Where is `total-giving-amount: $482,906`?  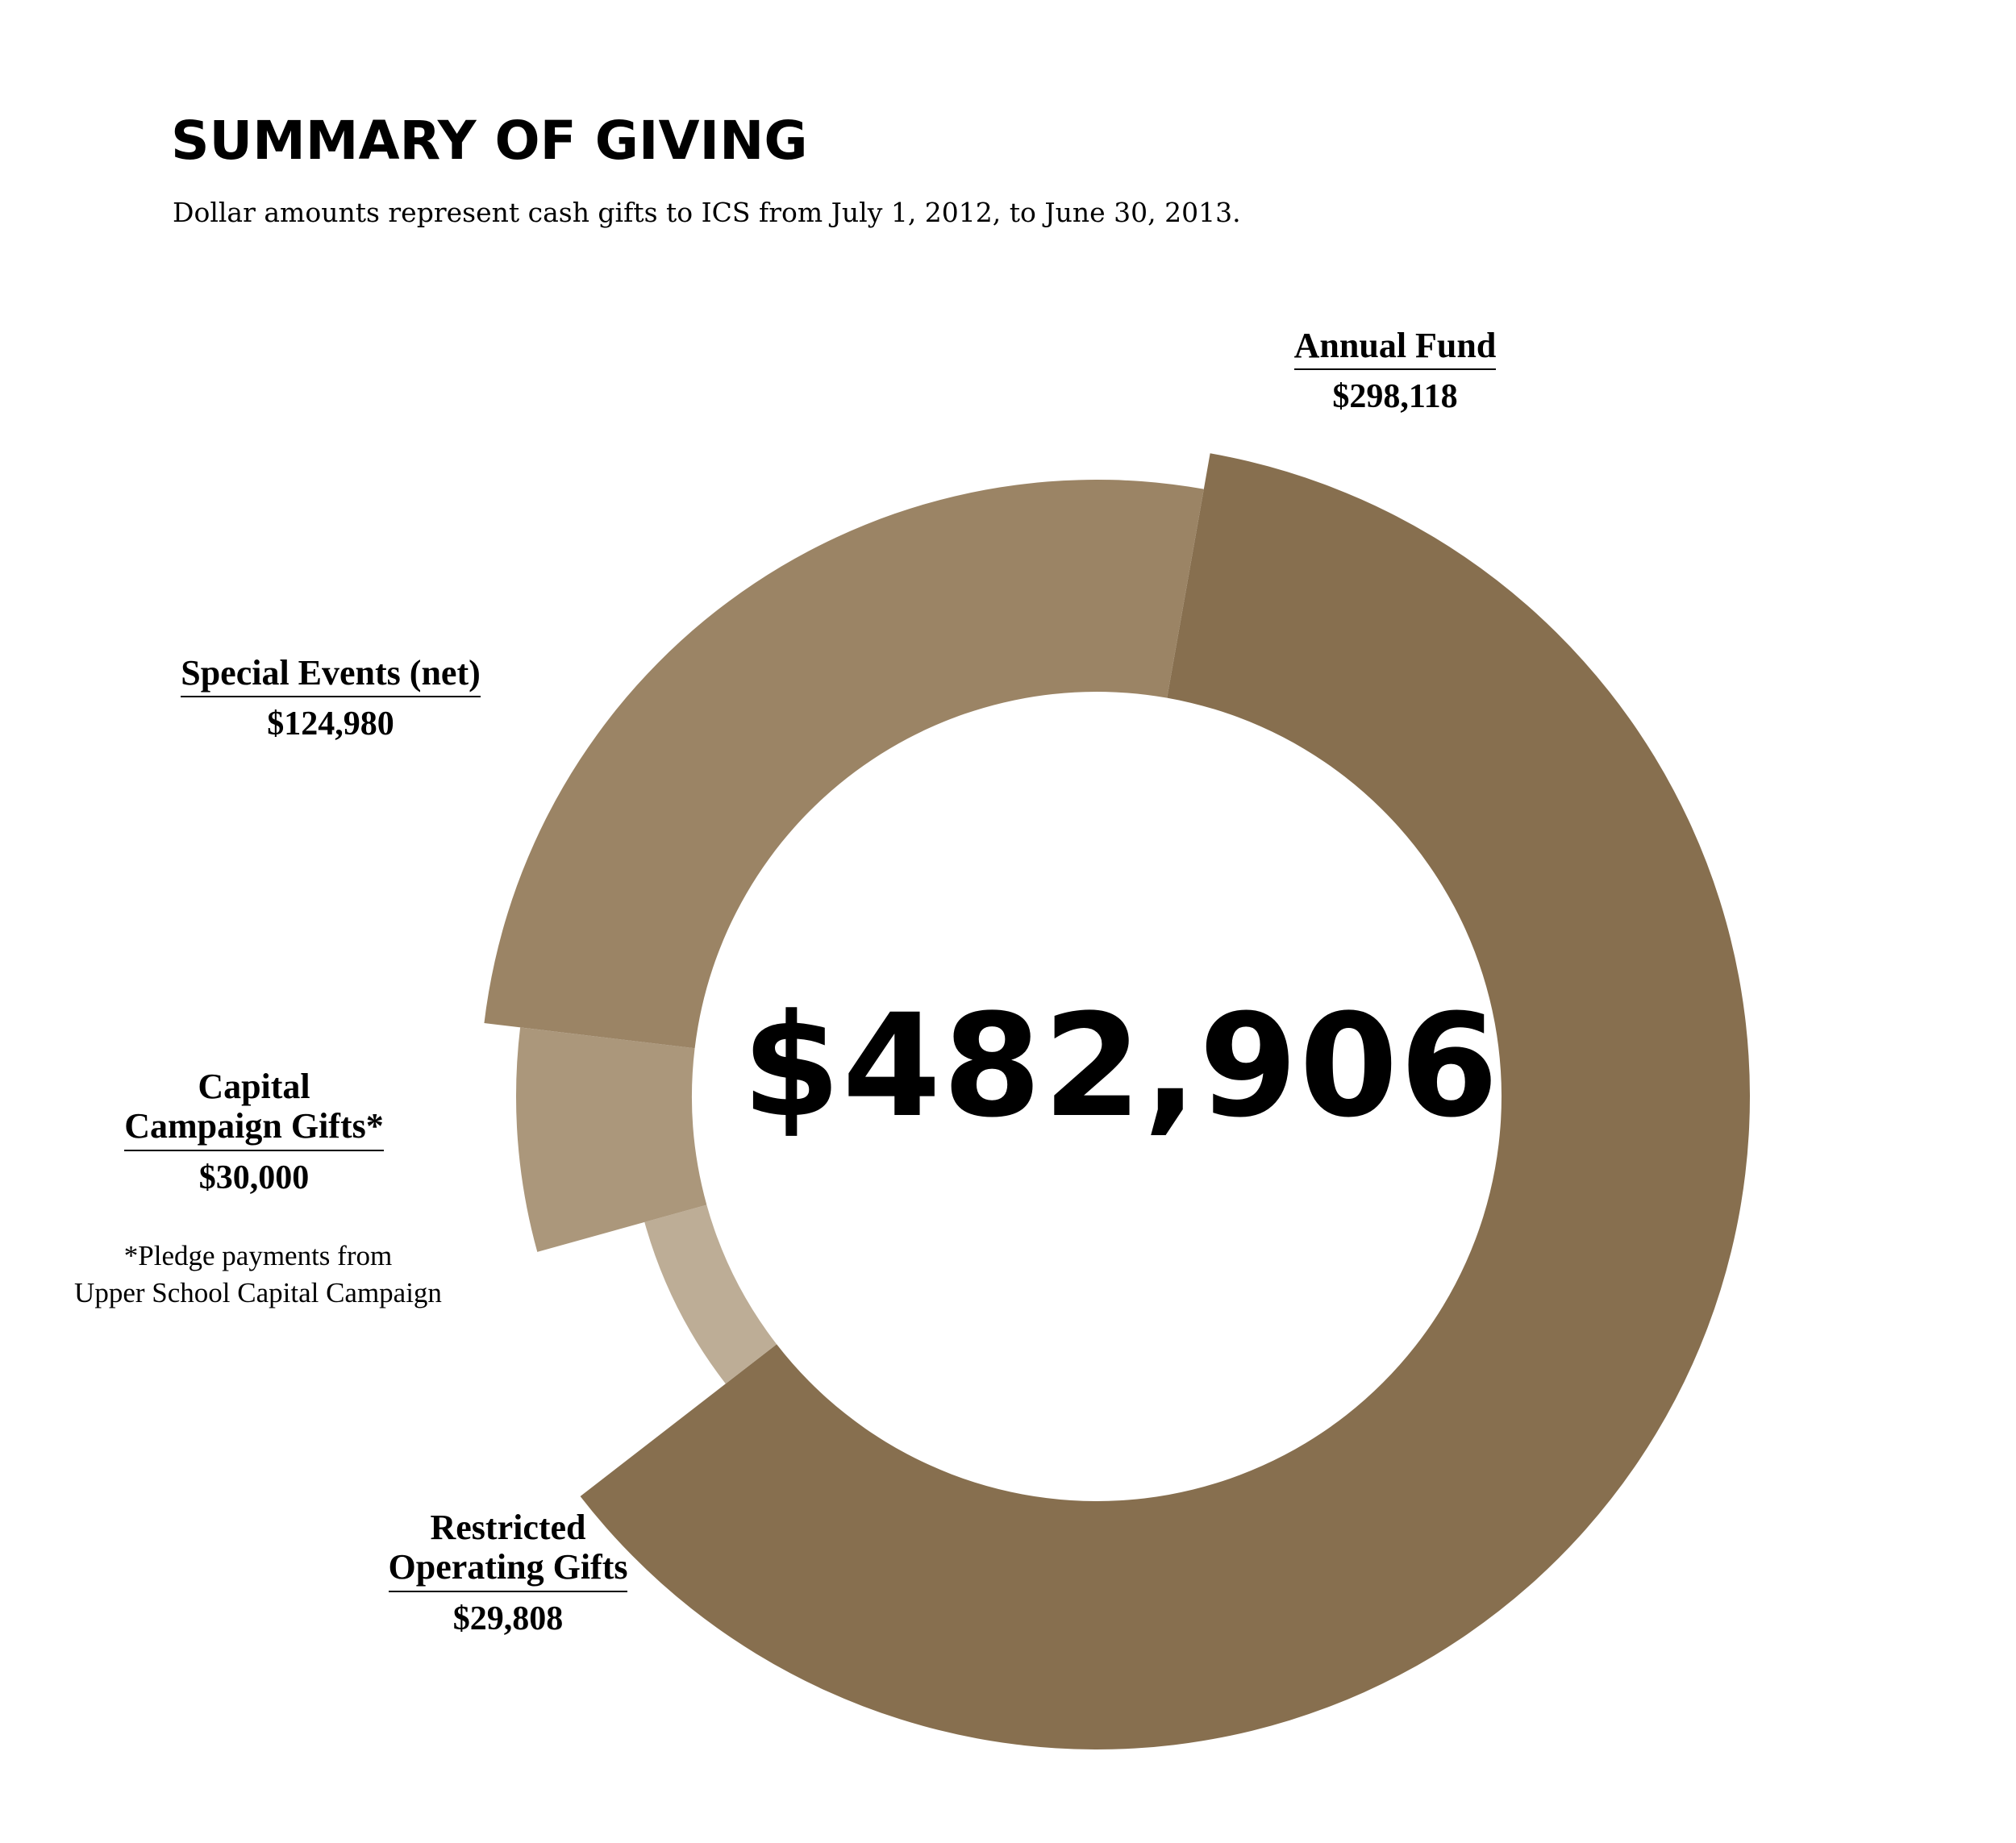 total-giving-amount: $482,906 is located at coordinates (1121, 1066).